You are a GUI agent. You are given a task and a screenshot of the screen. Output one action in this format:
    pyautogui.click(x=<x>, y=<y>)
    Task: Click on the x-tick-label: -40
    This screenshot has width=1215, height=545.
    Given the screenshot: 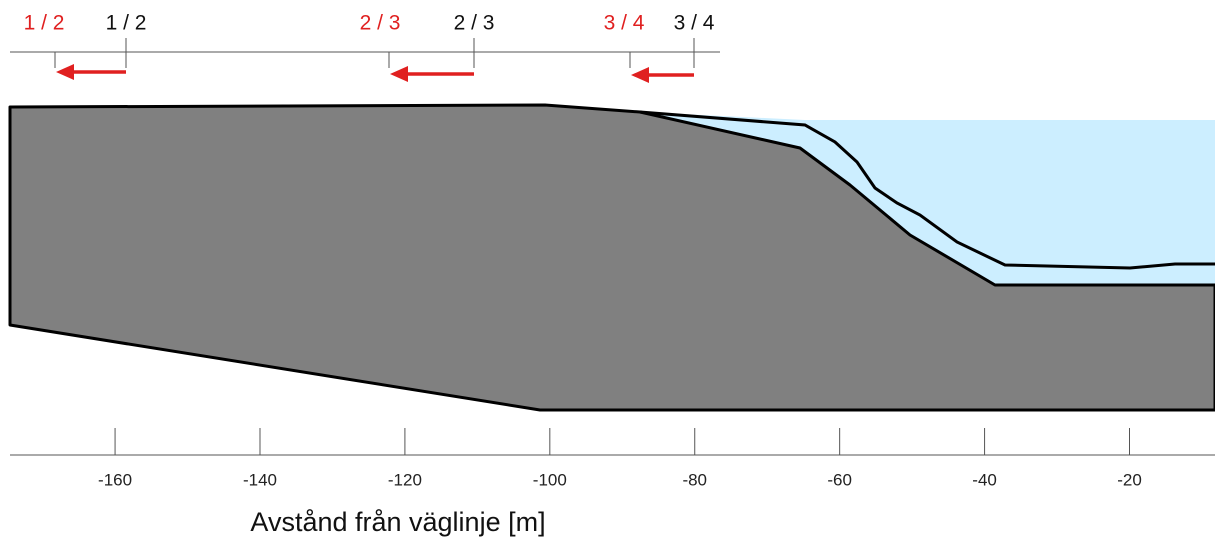 What is the action you would take?
    pyautogui.click(x=984, y=479)
    